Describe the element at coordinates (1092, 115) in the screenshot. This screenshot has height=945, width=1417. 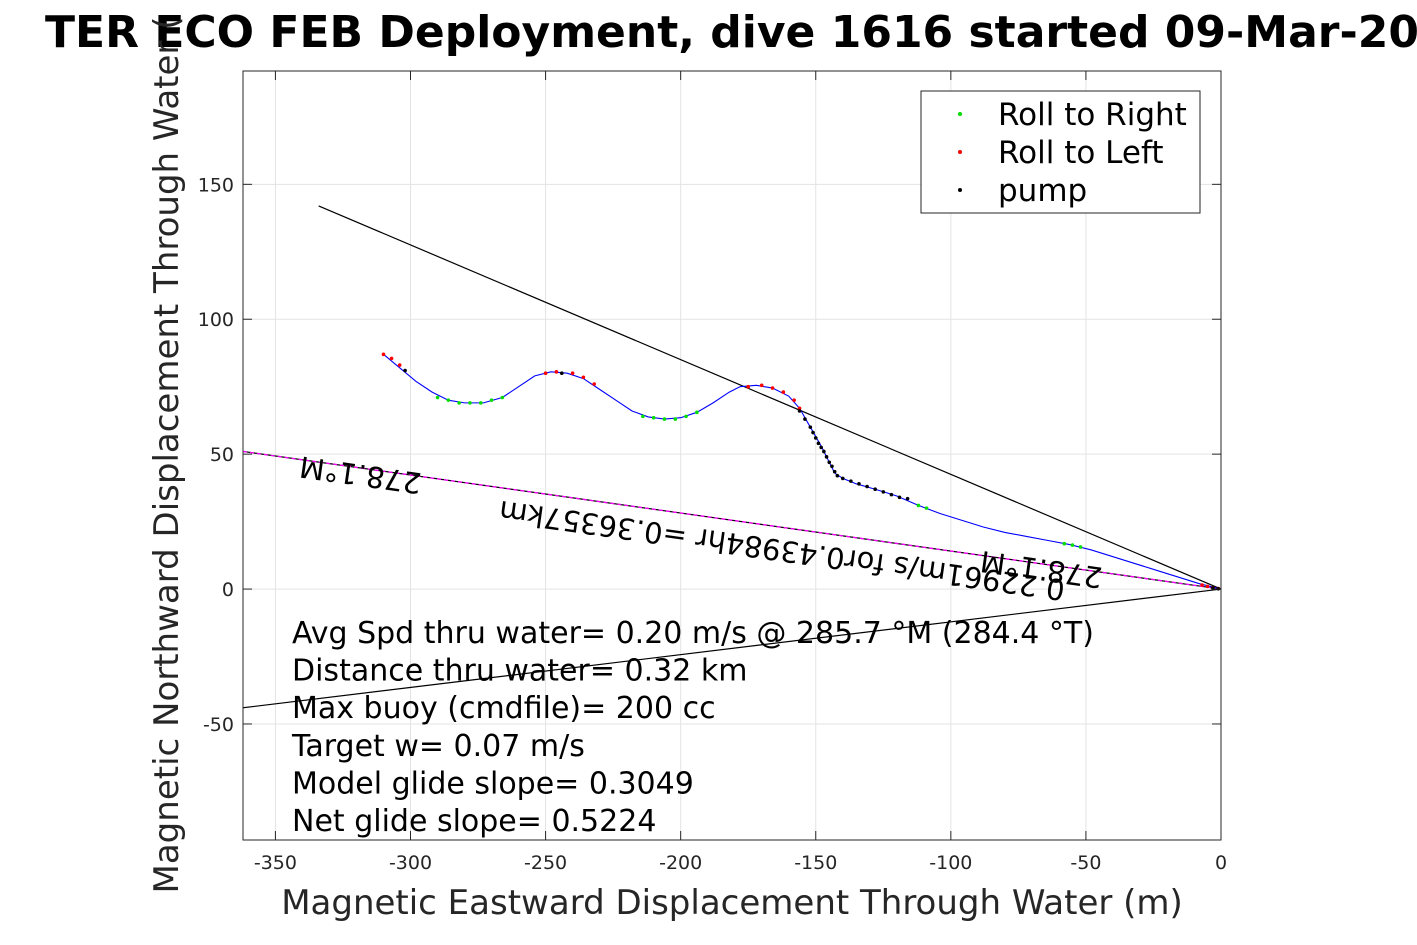
I see `legend-label-roll-right: Roll to Right` at that location.